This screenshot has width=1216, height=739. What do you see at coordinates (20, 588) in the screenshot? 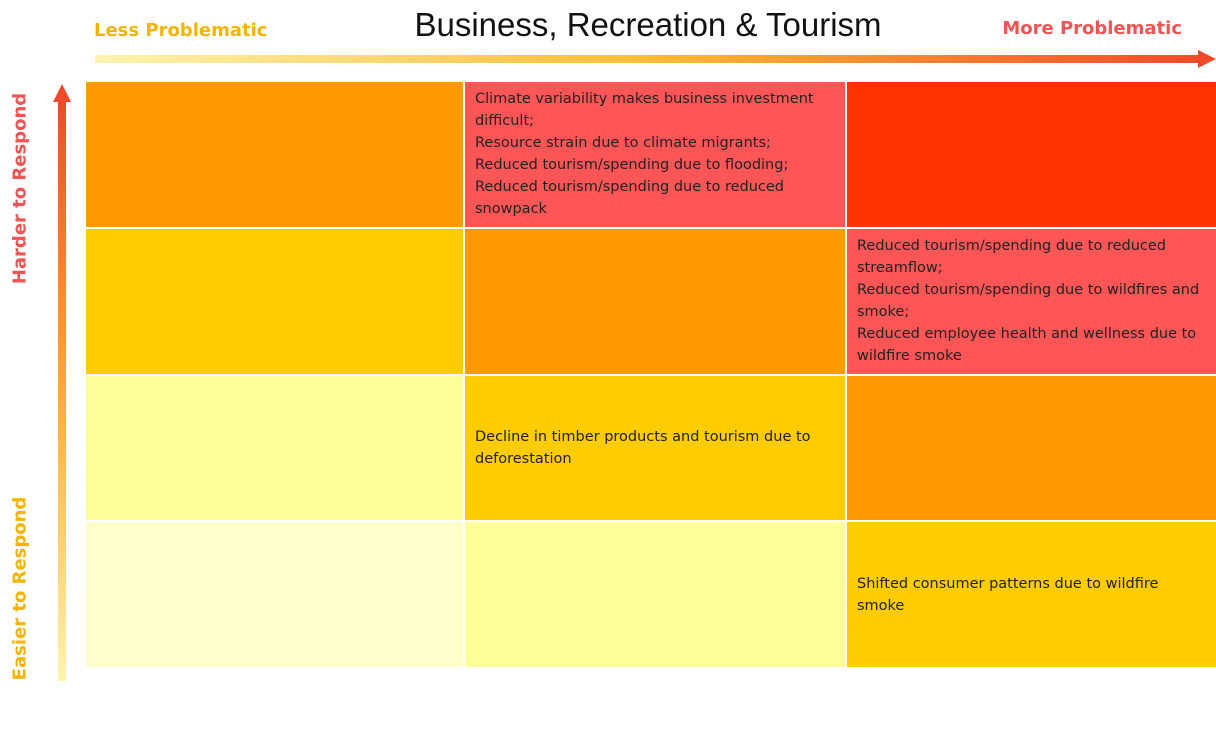
I see `y-low-label: Easier to Respond` at bounding box center [20, 588].